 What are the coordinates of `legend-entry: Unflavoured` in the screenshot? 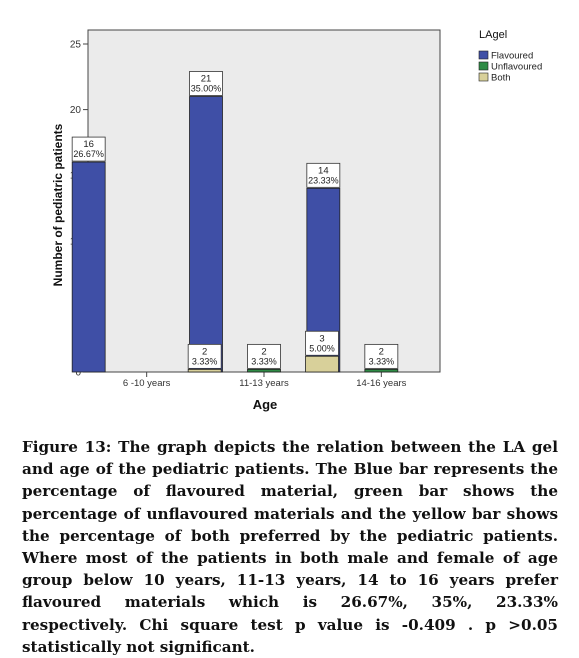 It's located at (516, 67).